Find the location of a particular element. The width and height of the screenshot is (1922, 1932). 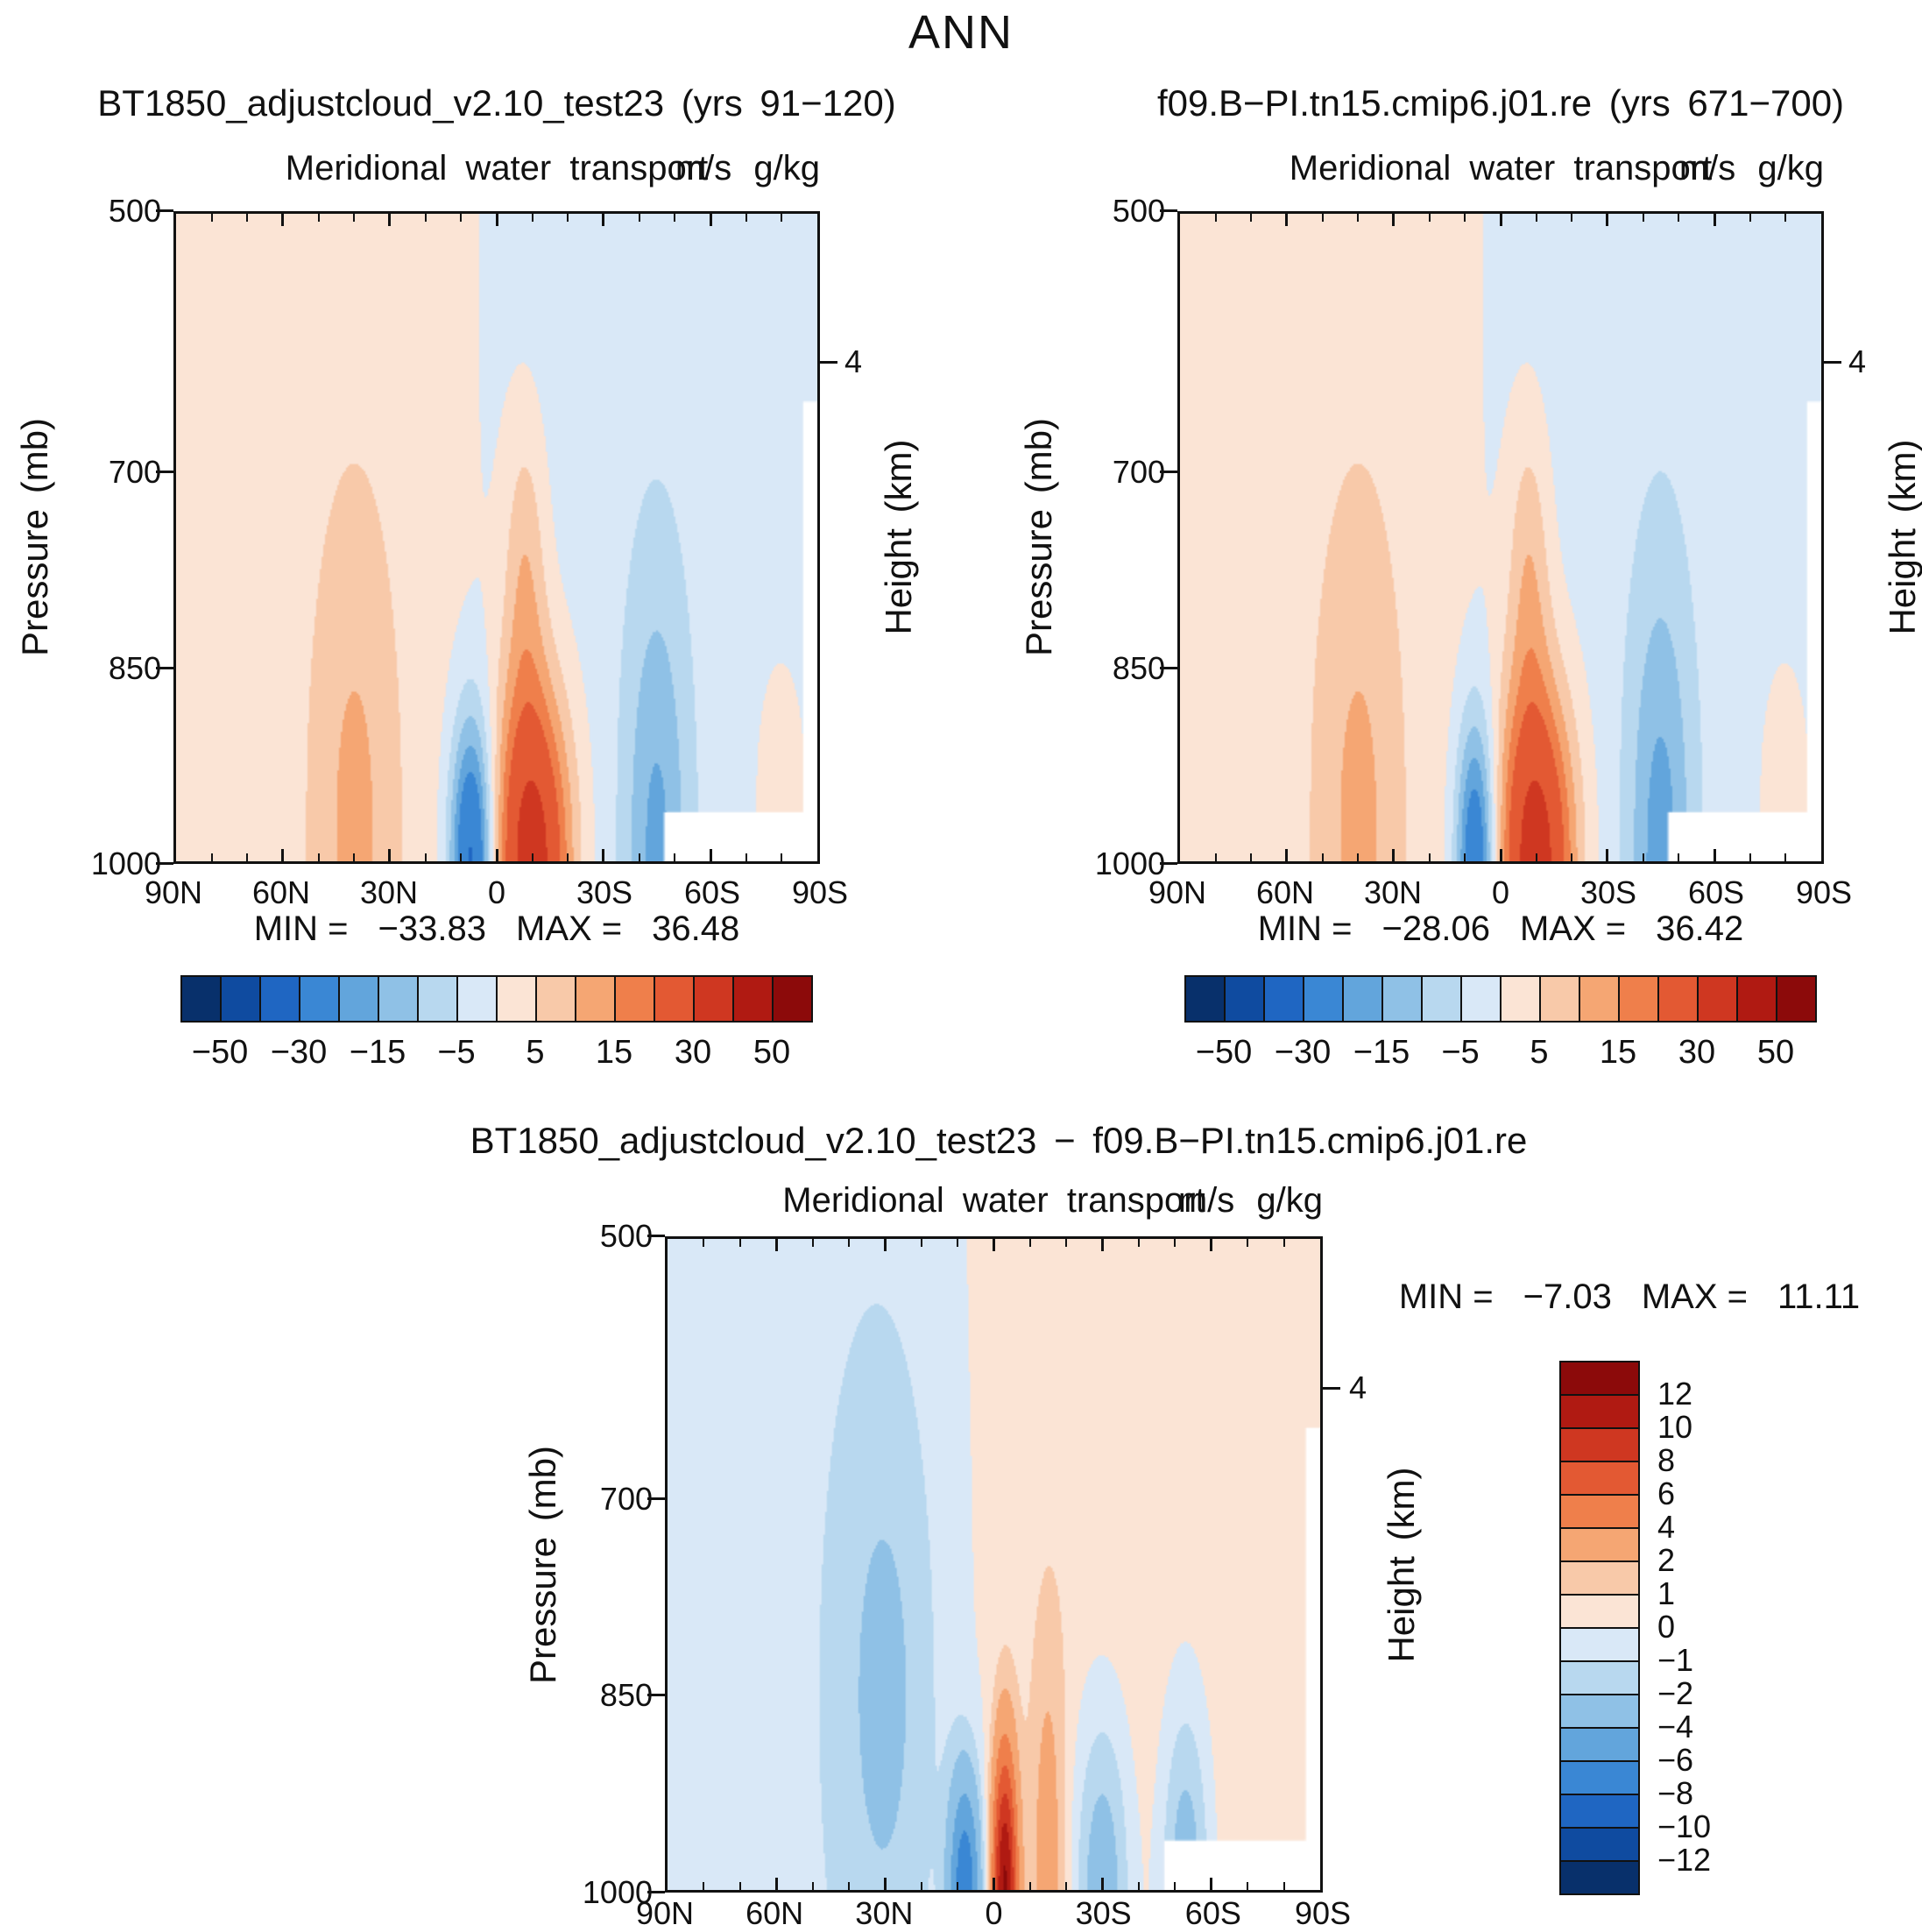

x-tick-label: 90N is located at coordinates (173, 892).